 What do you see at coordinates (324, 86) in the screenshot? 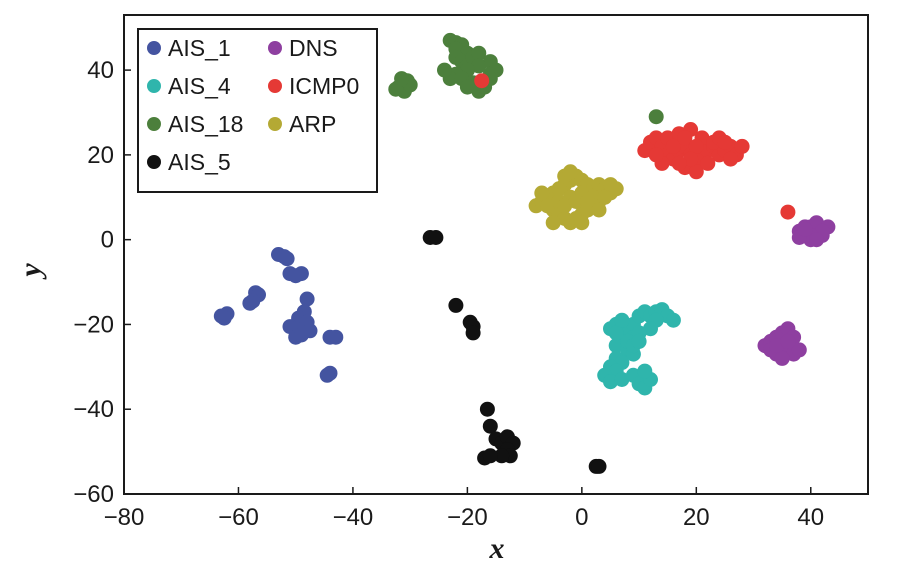
I see `legend-label-icmp0: ICMP0` at bounding box center [324, 86].